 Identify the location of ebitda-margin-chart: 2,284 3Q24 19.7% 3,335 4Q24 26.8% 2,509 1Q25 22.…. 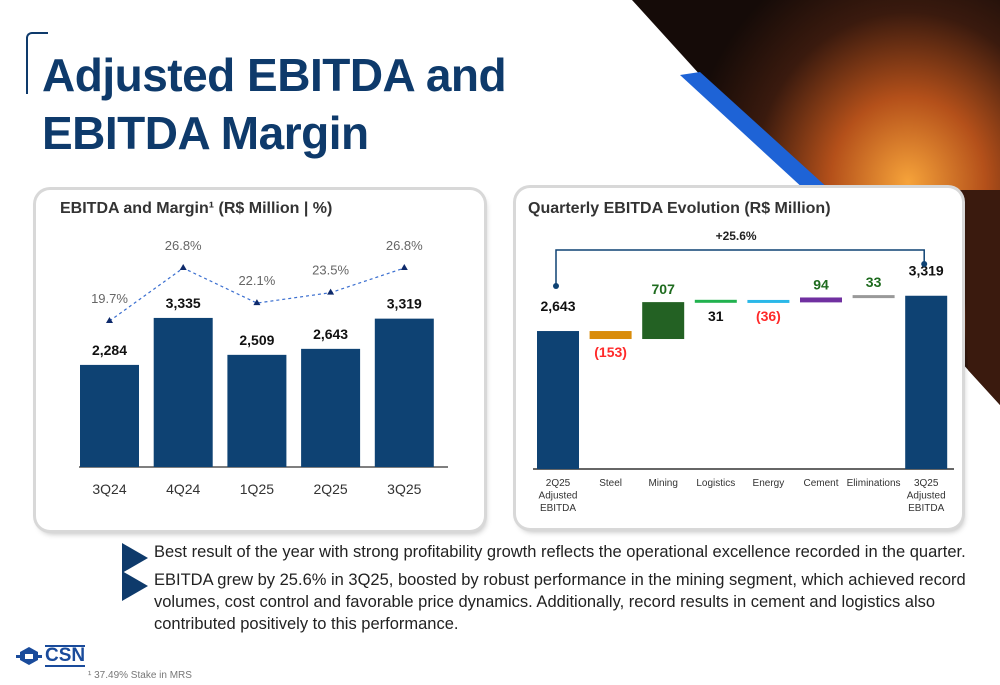
(263, 367).